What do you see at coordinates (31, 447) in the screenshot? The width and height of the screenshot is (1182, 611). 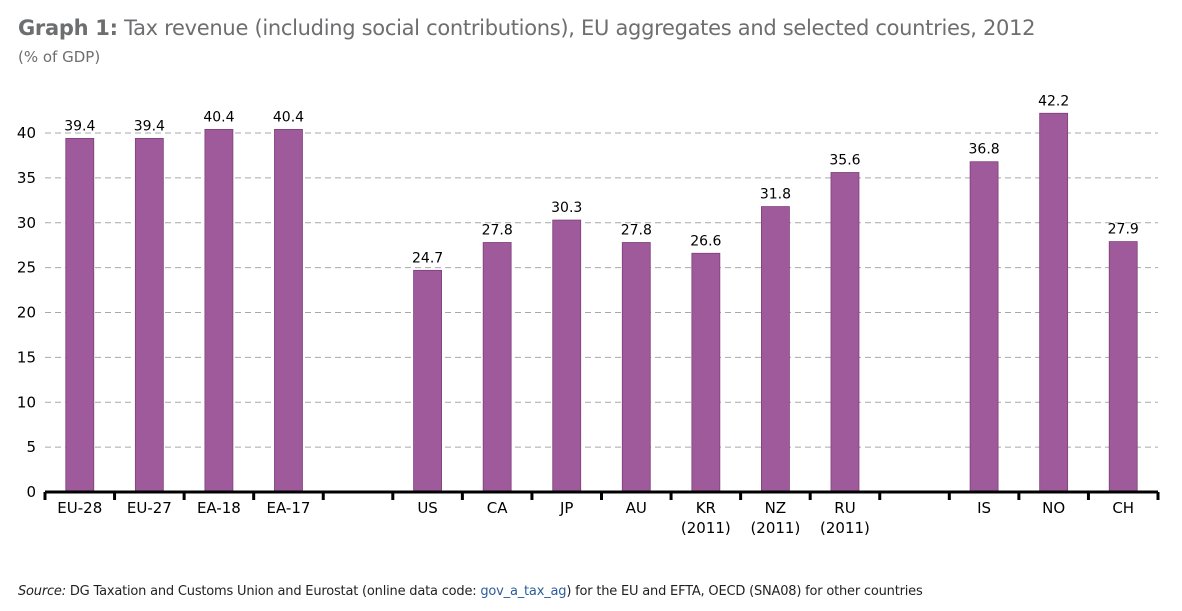 I see `y-tick-label: 5` at bounding box center [31, 447].